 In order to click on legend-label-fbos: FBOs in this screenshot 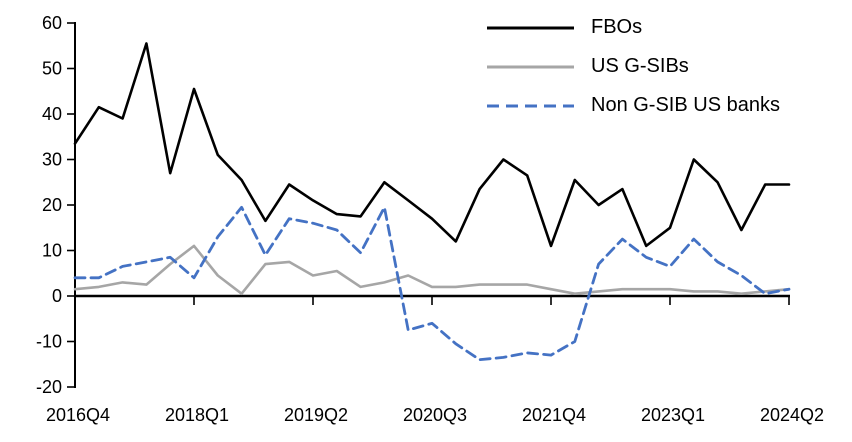, I will do `click(617, 27)`.